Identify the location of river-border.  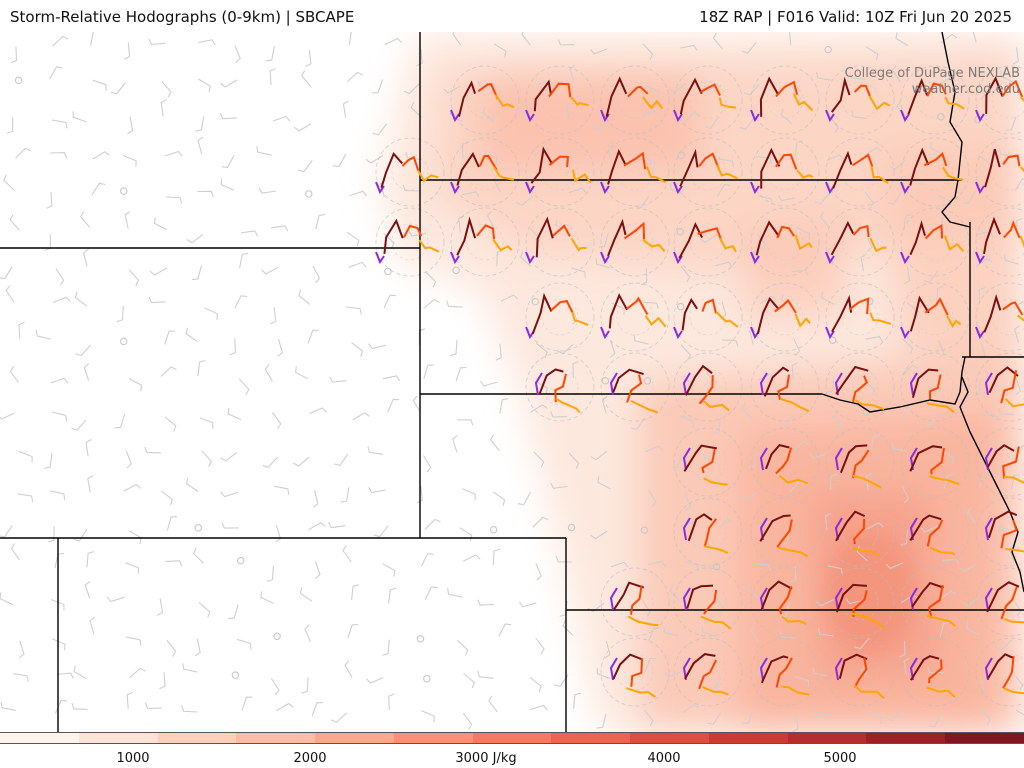
(991, 484).